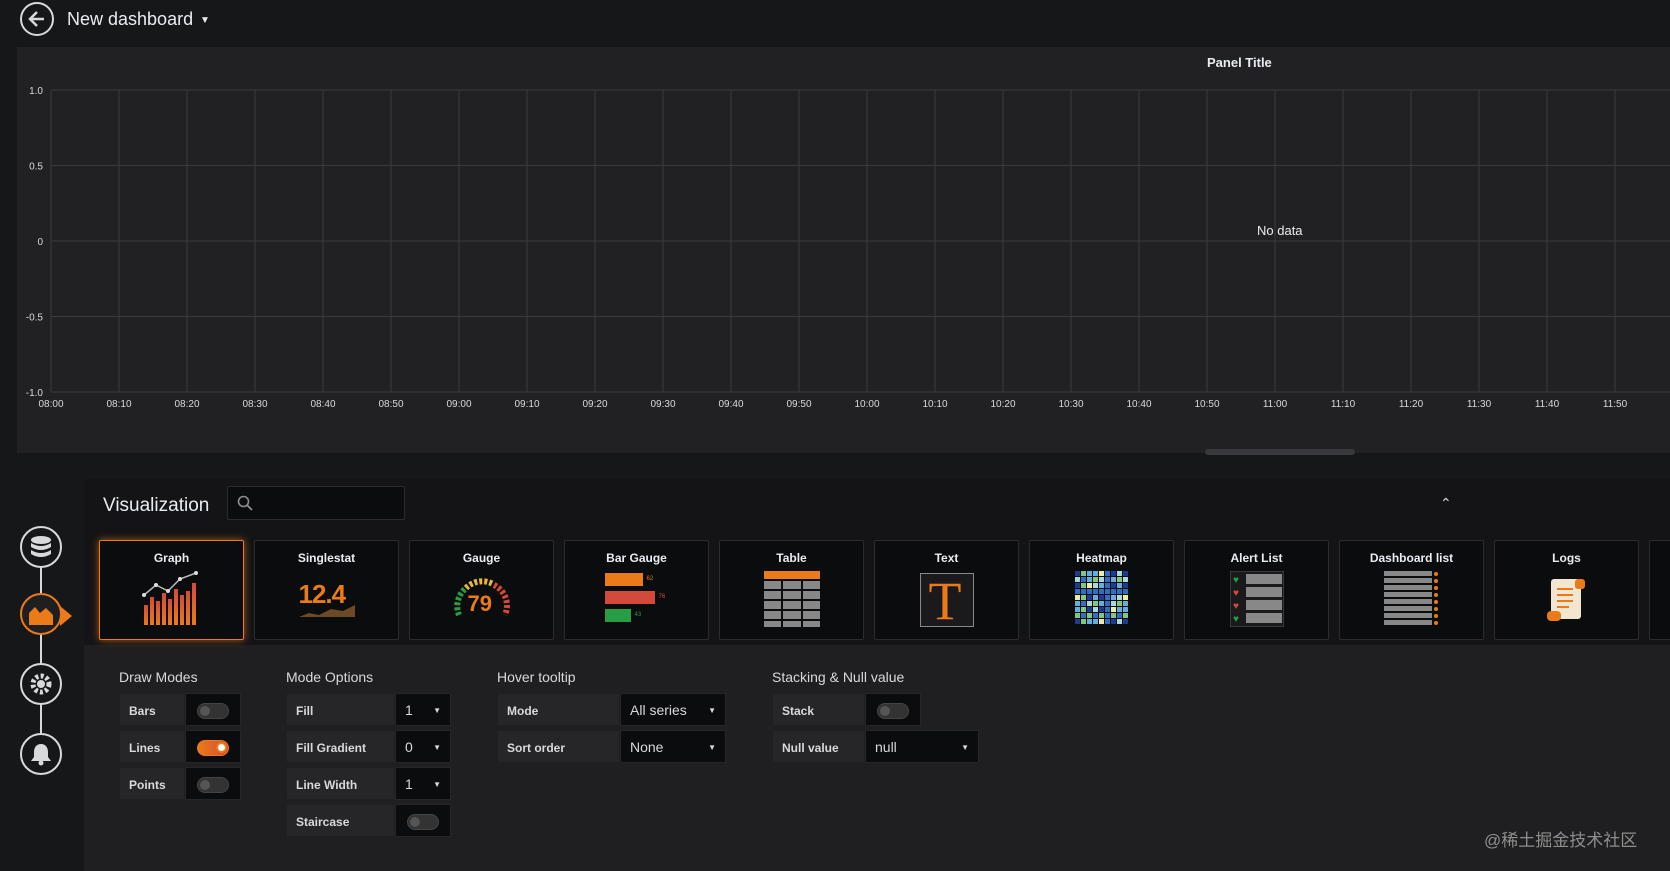  I want to click on text-icon: T, so click(946, 601).